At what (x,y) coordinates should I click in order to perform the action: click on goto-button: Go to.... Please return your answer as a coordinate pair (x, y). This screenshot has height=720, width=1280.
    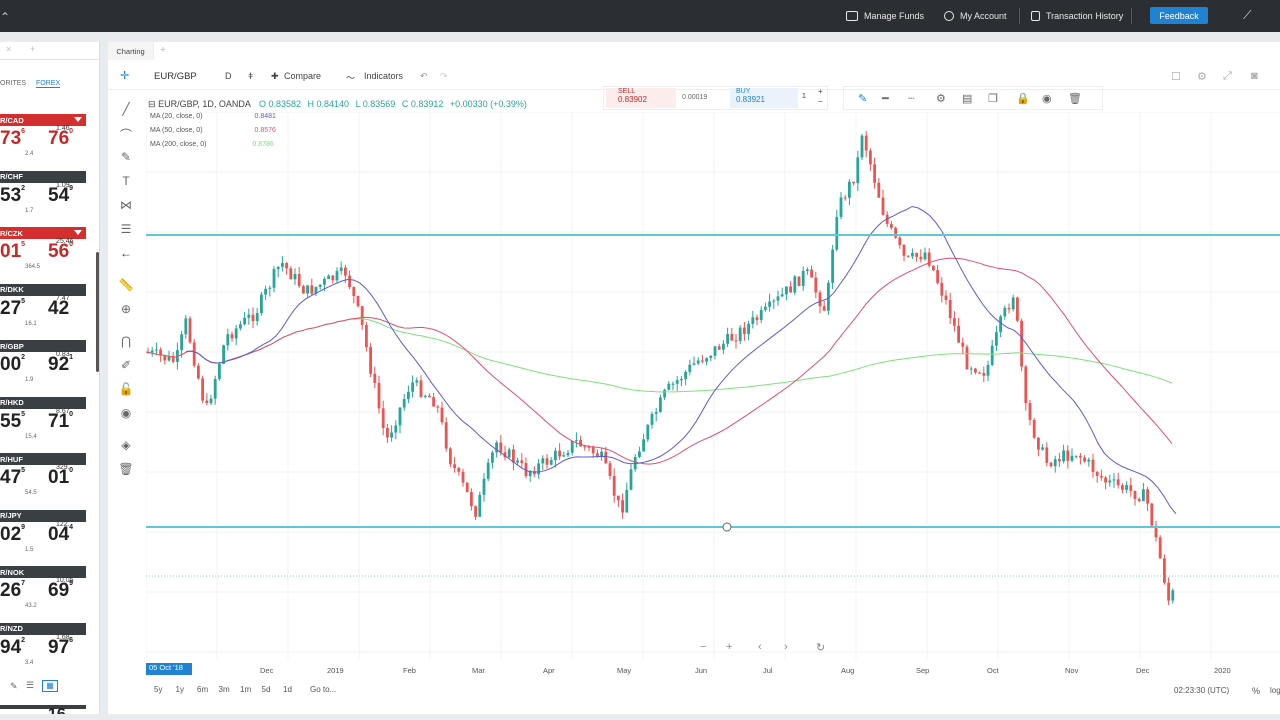
    Looking at the image, I should click on (323, 689).